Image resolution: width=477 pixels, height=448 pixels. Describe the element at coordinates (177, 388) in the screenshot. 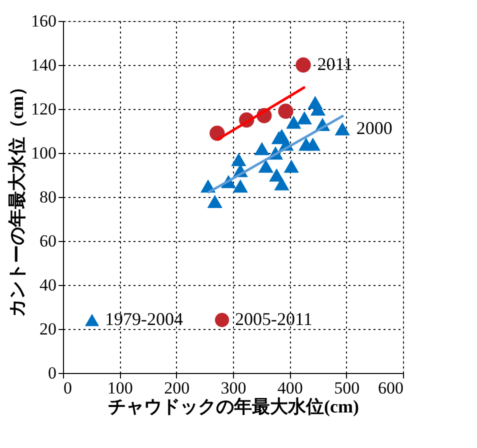

I see `x-tick-label: 200` at that location.